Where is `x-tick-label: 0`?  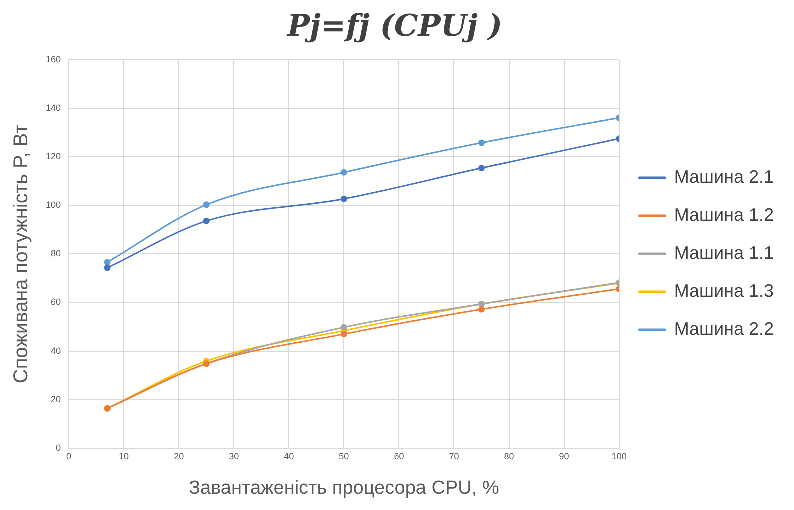 x-tick-label: 0 is located at coordinates (69, 456).